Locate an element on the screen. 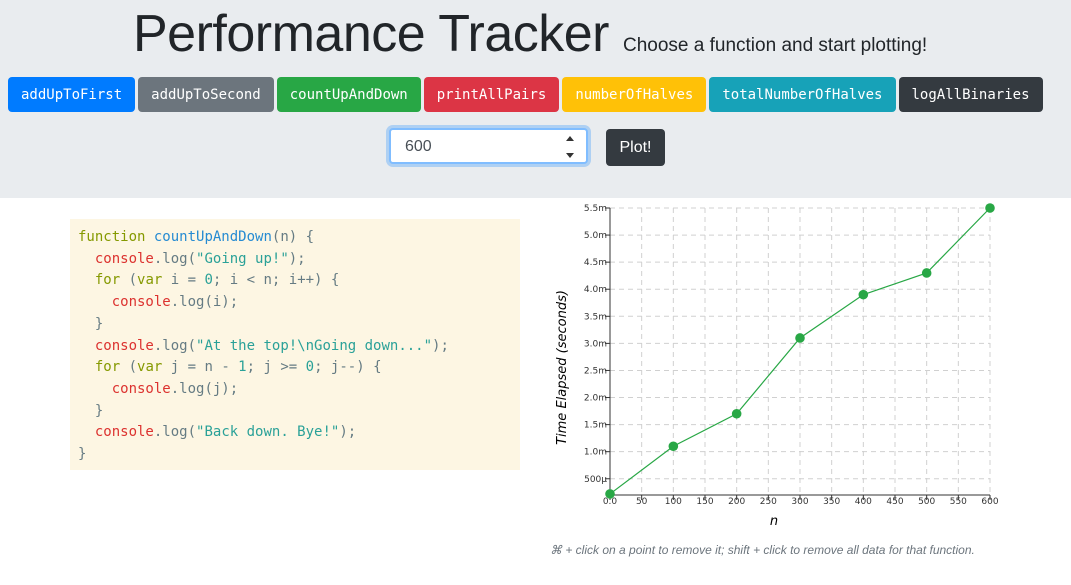 This screenshot has height=585, width=1071. y-tick-label: 2.0m is located at coordinates (595, 399).